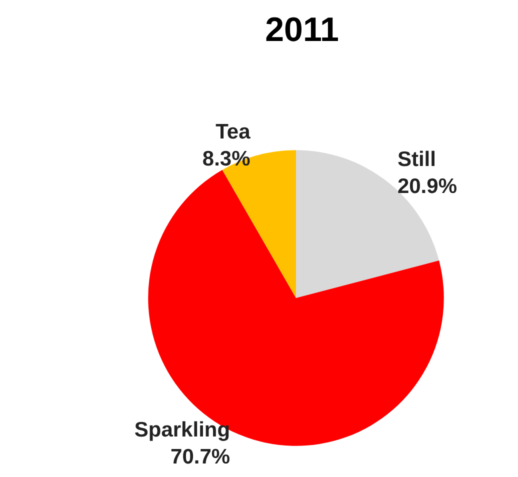 This screenshot has height=477, width=518. What do you see at coordinates (302, 30) in the screenshot?
I see `chart-title: 2011` at bounding box center [302, 30].